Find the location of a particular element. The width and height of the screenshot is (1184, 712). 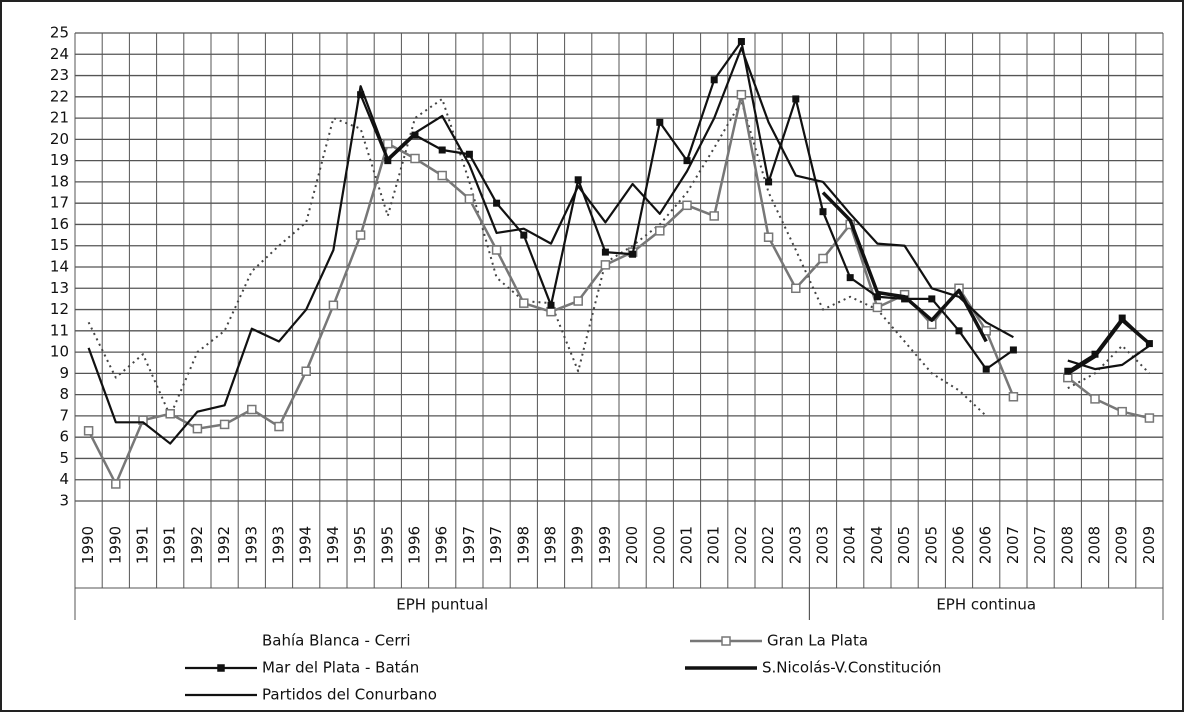

x-tick-label: 2008 is located at coordinates (1067, 545).